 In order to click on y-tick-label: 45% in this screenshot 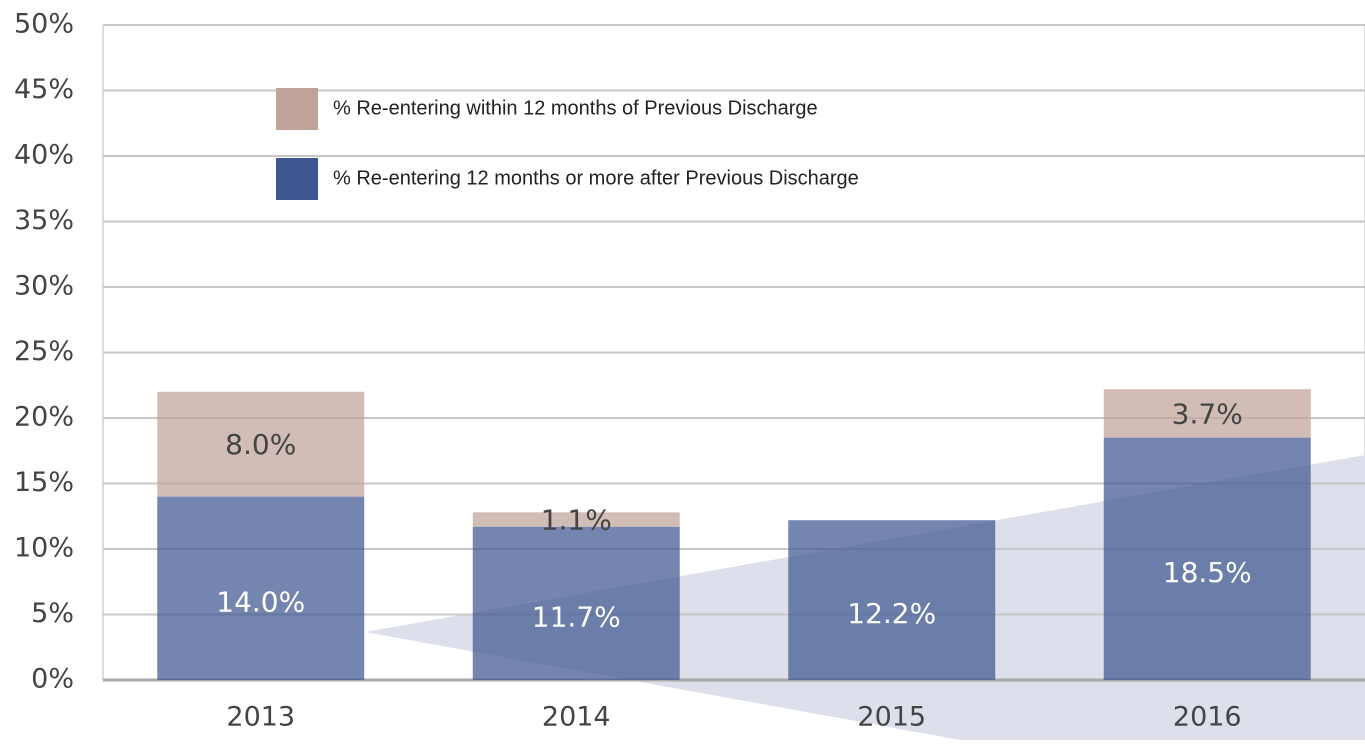, I will do `click(44, 89)`.